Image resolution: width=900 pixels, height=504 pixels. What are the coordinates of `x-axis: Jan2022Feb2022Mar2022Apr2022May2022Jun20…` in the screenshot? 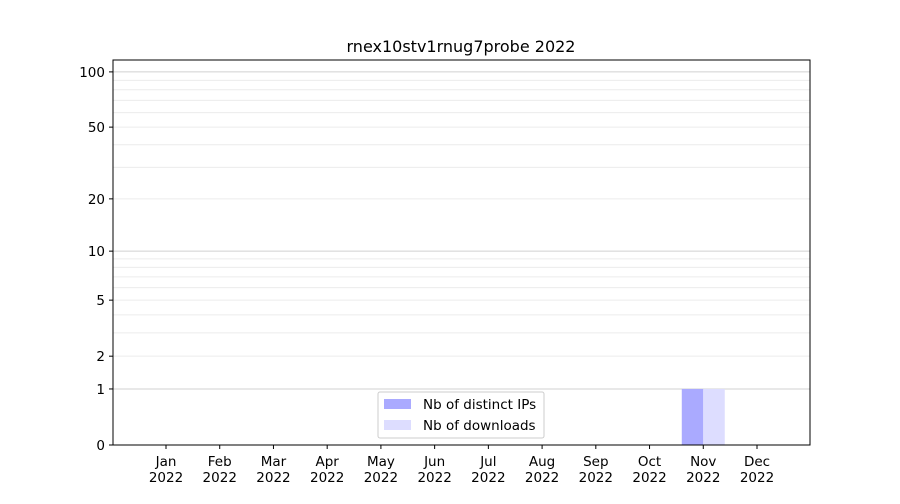 It's located at (461, 465).